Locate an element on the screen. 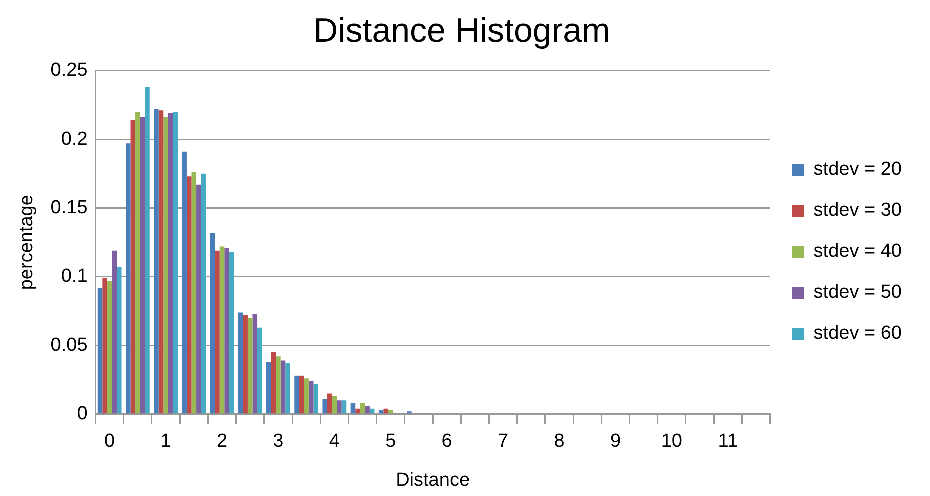 This screenshot has height=496, width=930. x-tick-label: 6 is located at coordinates (447, 441).